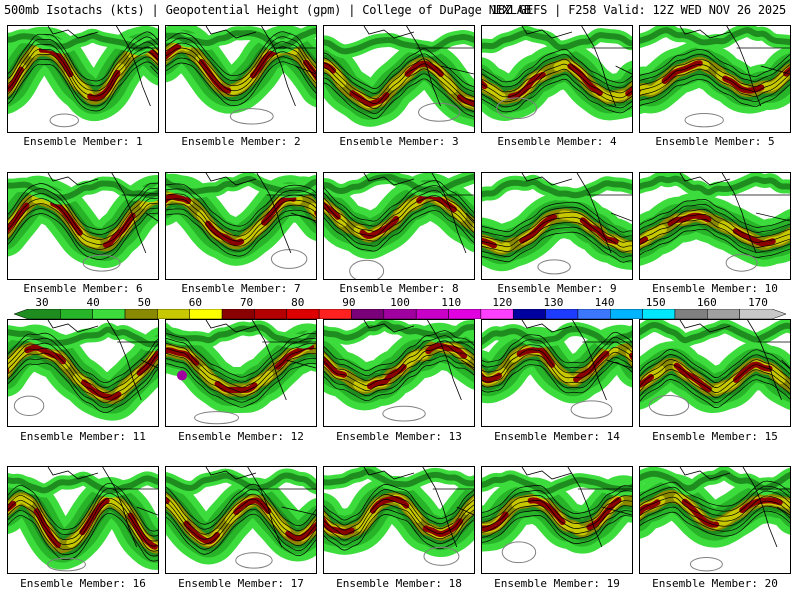  I want to click on isotach-colorbar, so click(400, 314).